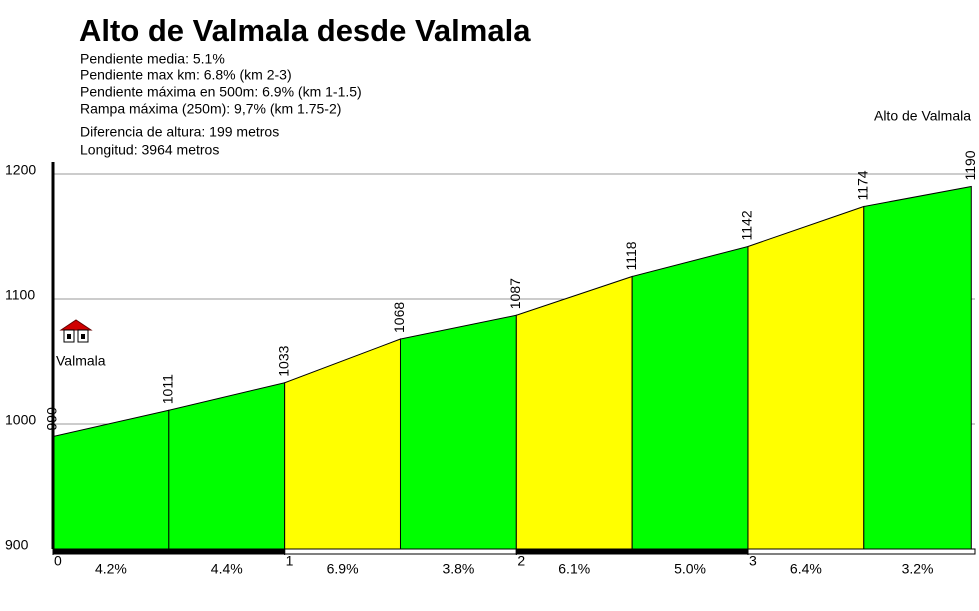 This screenshot has width=979, height=611. I want to click on y-tick-label: 900, so click(17, 545).